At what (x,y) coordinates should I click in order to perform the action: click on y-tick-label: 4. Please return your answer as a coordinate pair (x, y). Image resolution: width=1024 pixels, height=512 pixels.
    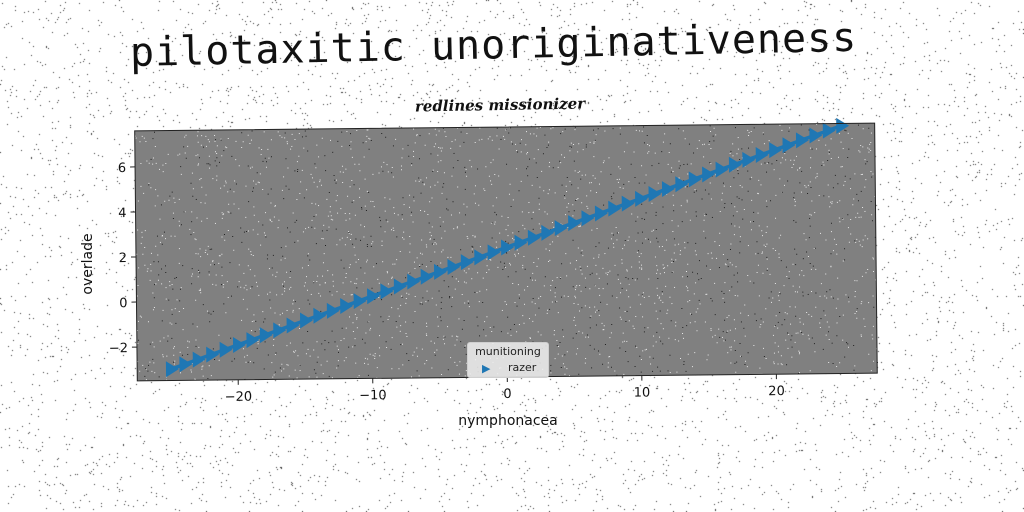
    Looking at the image, I should click on (122, 213).